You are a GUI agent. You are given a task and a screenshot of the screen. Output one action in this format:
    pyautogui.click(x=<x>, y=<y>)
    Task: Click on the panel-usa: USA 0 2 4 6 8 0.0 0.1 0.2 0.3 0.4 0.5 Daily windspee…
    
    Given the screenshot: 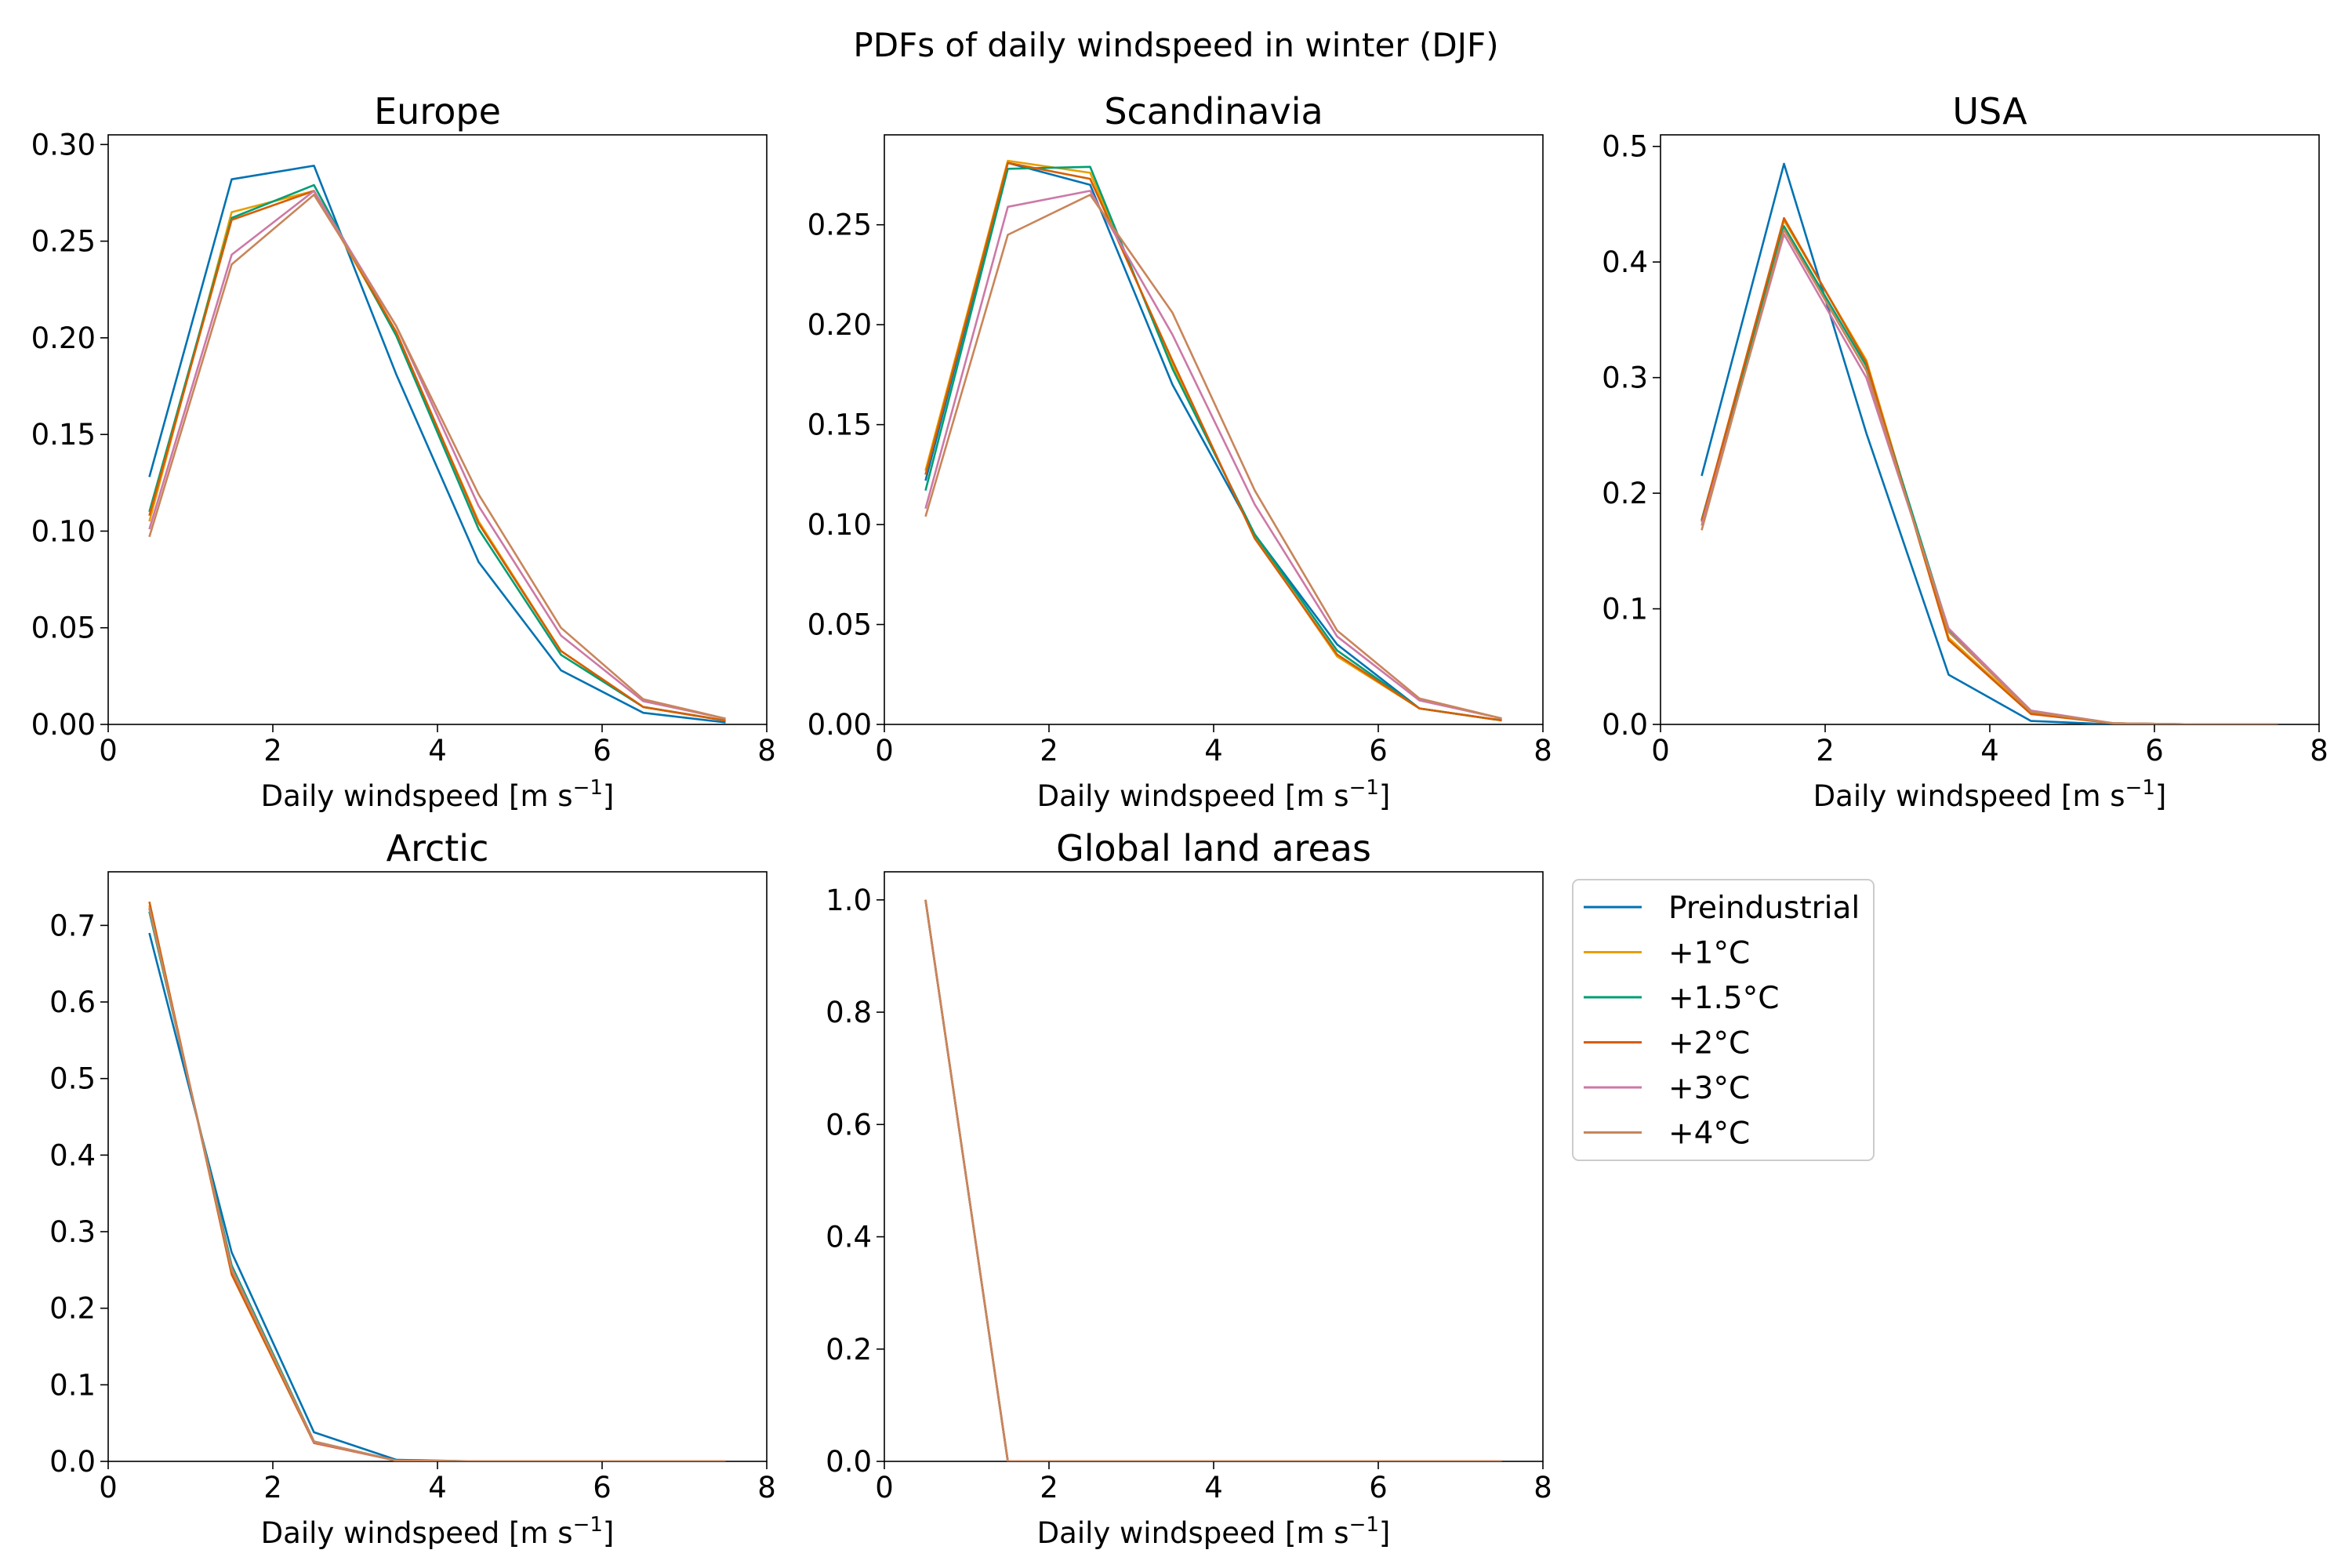 What is the action you would take?
    pyautogui.click(x=1965, y=451)
    